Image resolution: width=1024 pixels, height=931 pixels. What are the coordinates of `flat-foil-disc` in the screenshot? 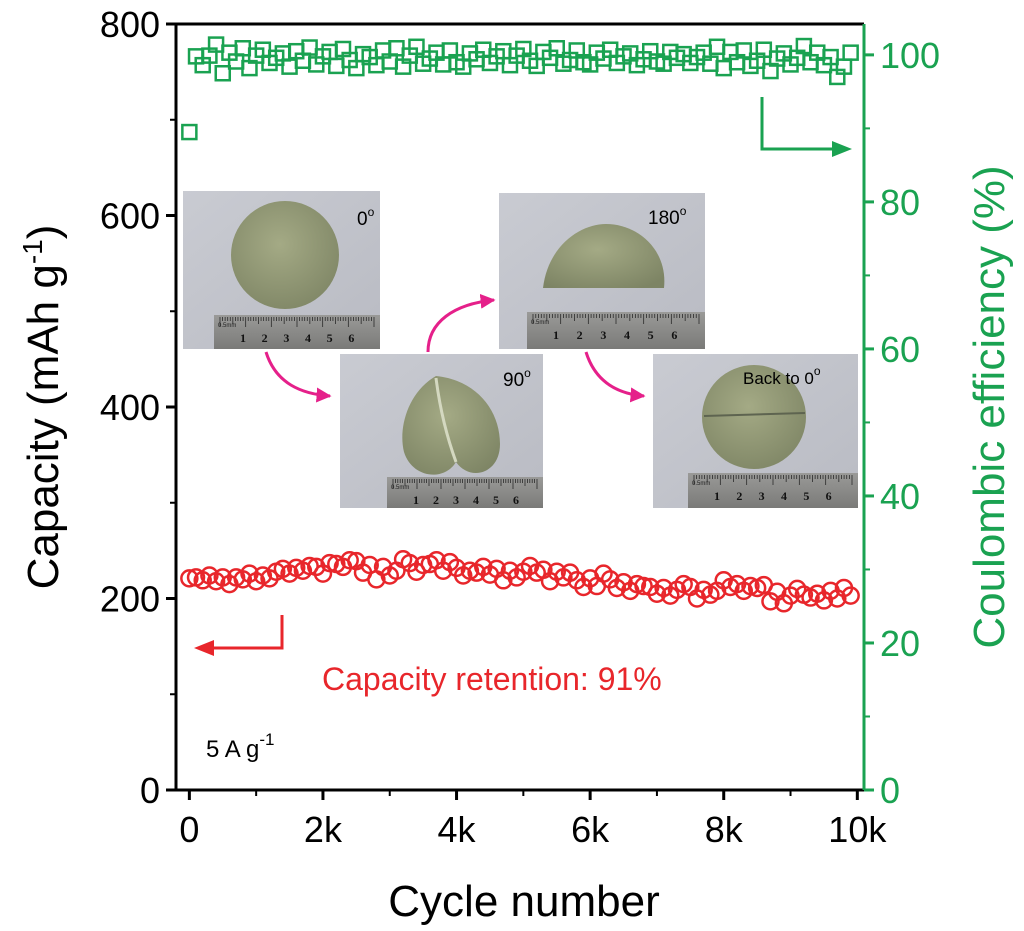 It's located at (285, 255).